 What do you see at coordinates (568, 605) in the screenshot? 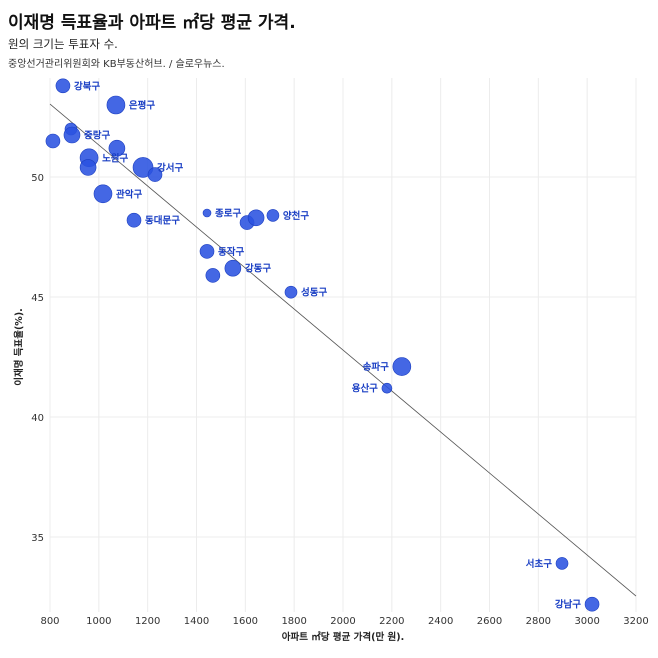
I see `point-label: 강남구` at bounding box center [568, 605].